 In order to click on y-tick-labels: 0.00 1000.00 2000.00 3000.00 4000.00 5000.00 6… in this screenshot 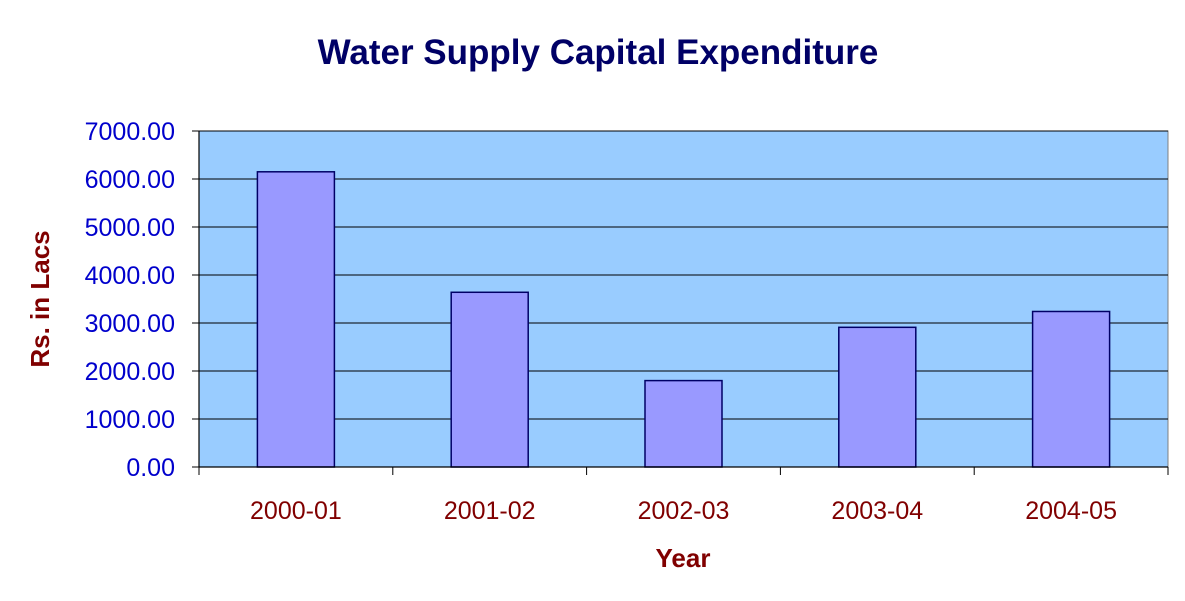, I will do `click(142, 300)`.